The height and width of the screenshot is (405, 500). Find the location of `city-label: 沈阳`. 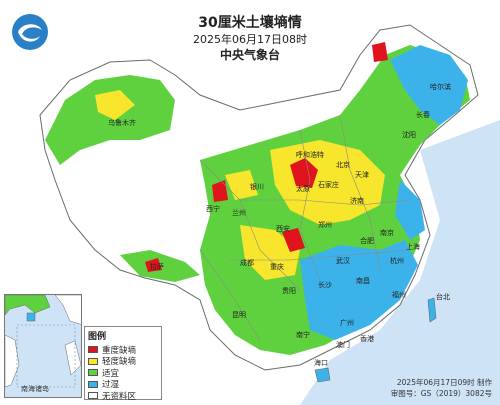

city-label: 沈阳 is located at coordinates (409, 135).